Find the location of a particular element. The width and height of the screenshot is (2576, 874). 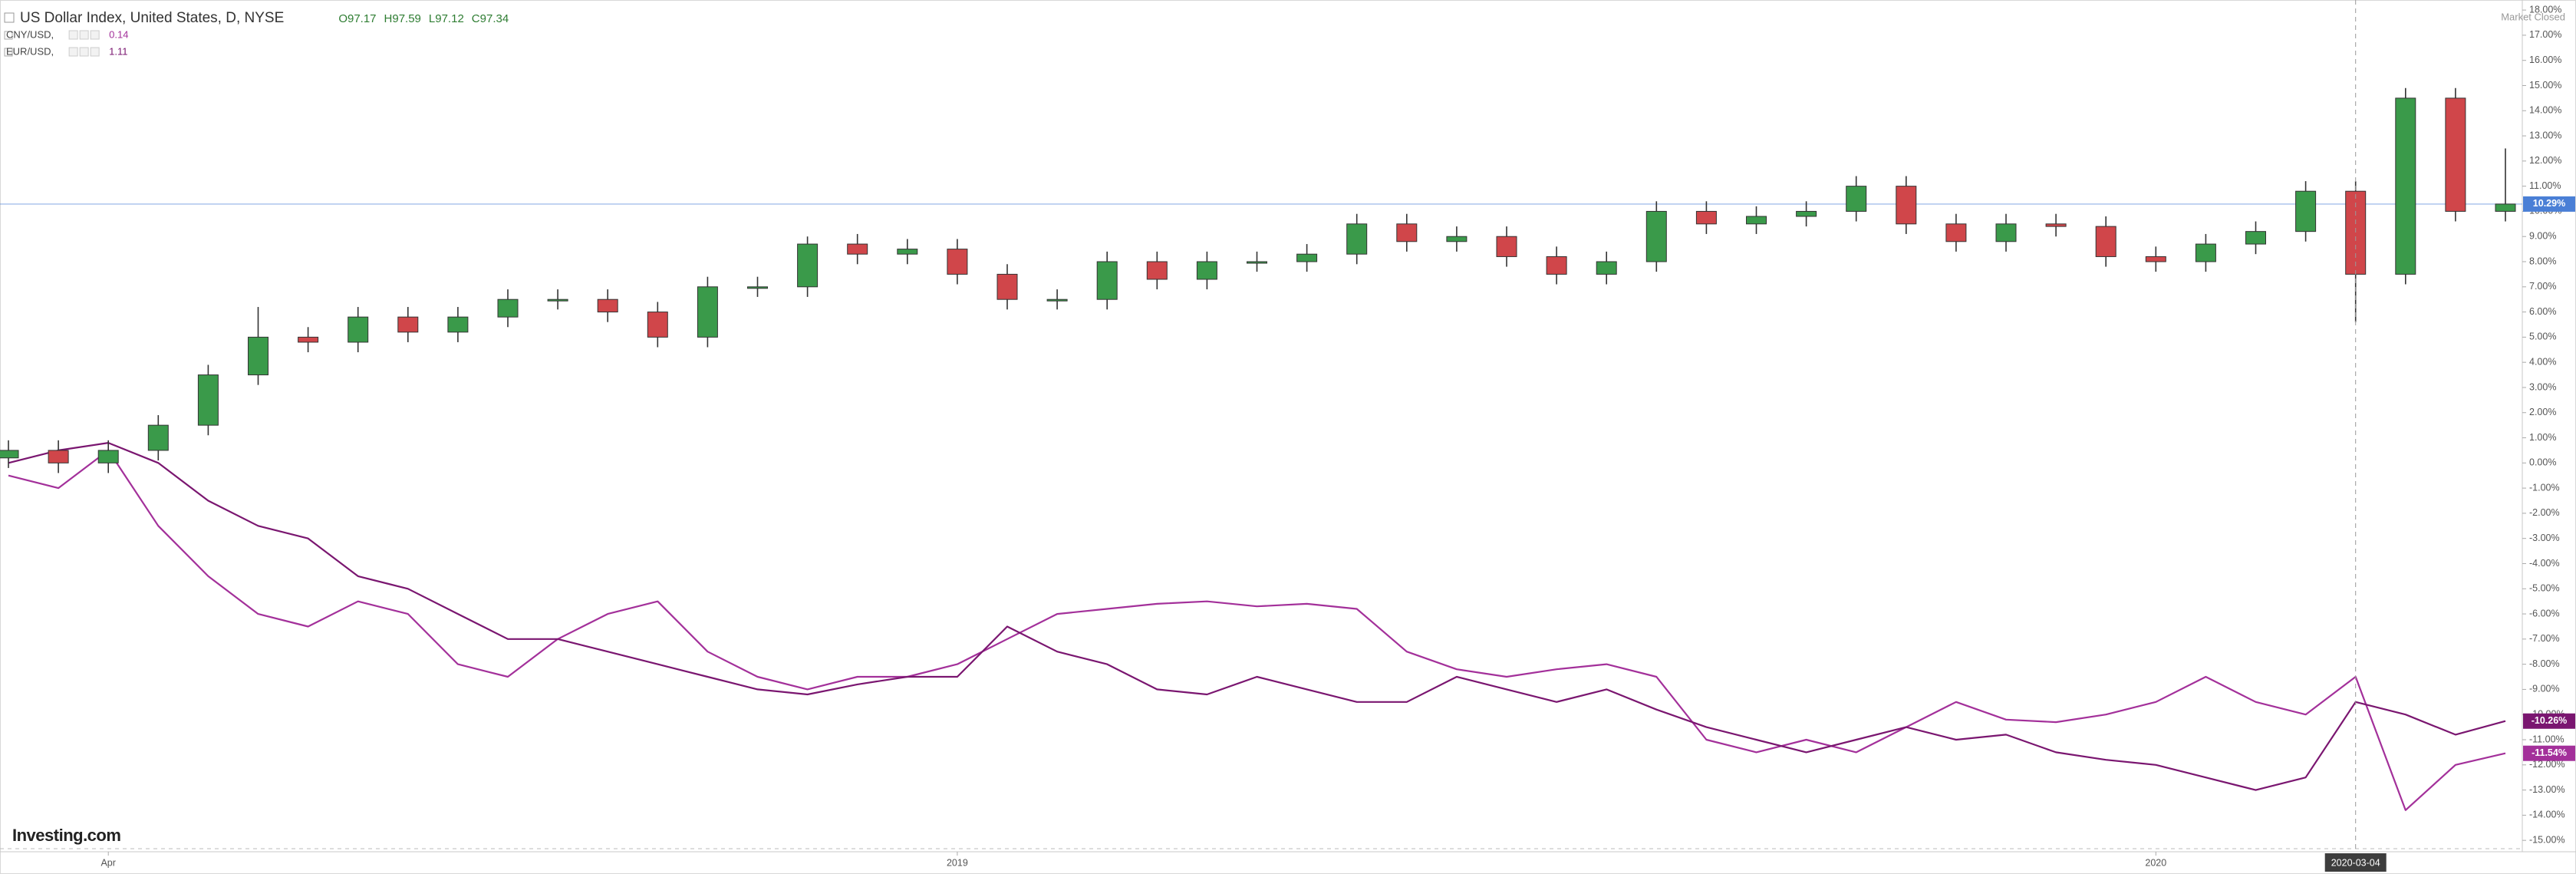

y-tick-label: 0.00% is located at coordinates (2542, 462).